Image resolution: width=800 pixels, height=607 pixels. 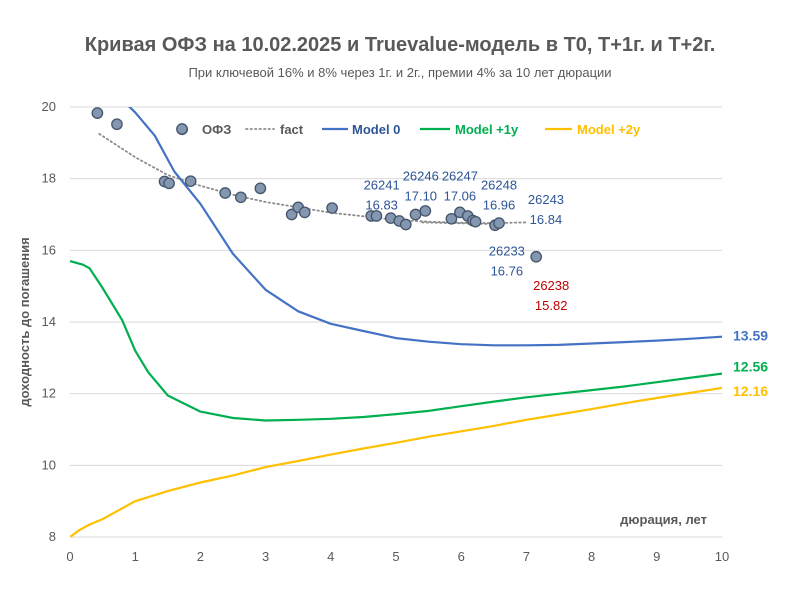 I want to click on legend-marker-ofz, so click(x=182, y=129).